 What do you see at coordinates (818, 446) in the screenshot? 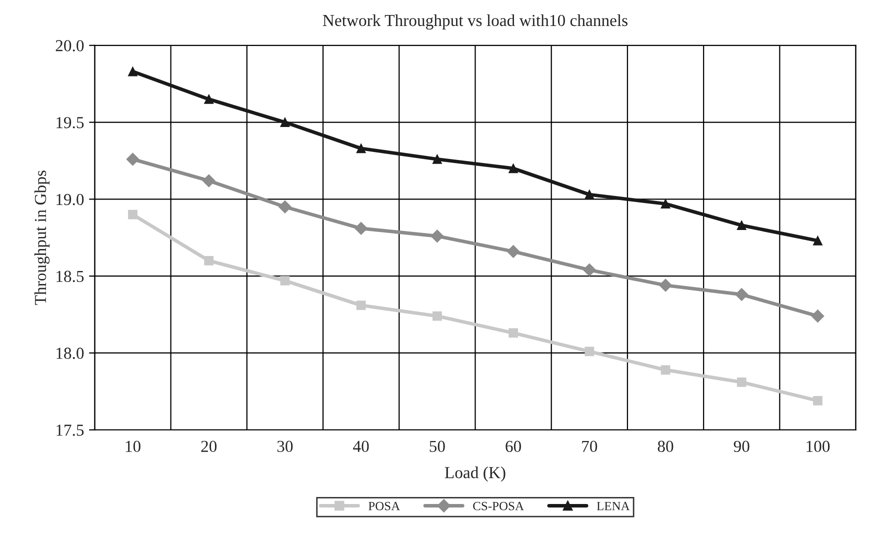
I see `x-tick-label: 100` at bounding box center [818, 446].